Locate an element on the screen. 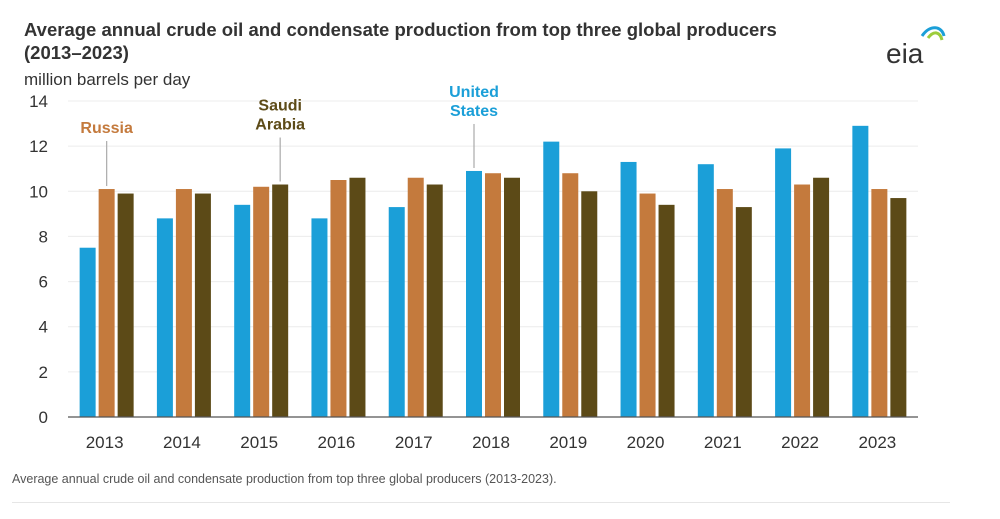 This screenshot has height=519, width=1000. x-tick-label: 2015 is located at coordinates (259, 442).